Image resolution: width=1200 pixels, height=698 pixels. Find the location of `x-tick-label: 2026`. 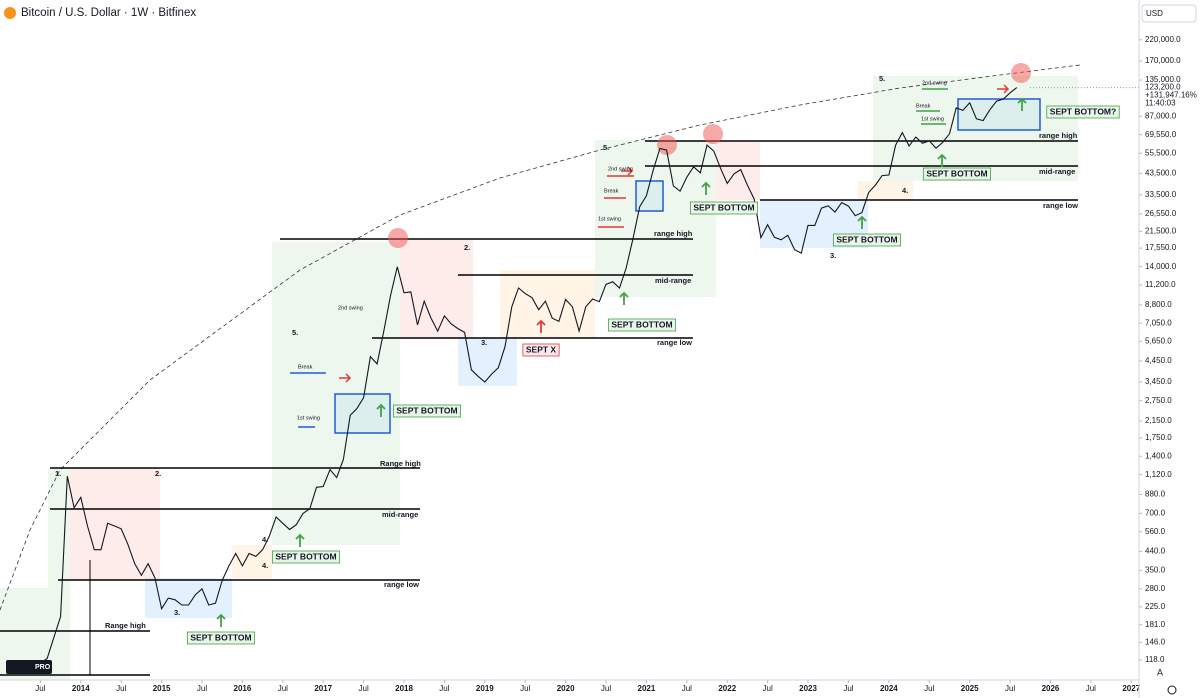

x-tick-label: 2026 is located at coordinates (1051, 688).